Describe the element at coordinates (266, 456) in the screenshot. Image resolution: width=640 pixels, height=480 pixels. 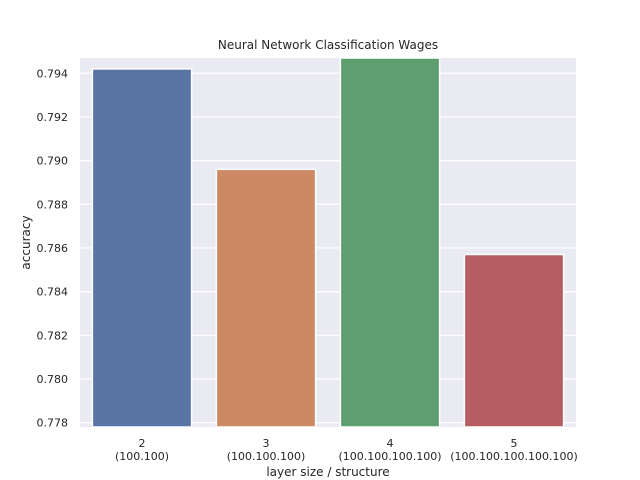
I see `x-tick-sublabel: (100.100.100)` at that location.